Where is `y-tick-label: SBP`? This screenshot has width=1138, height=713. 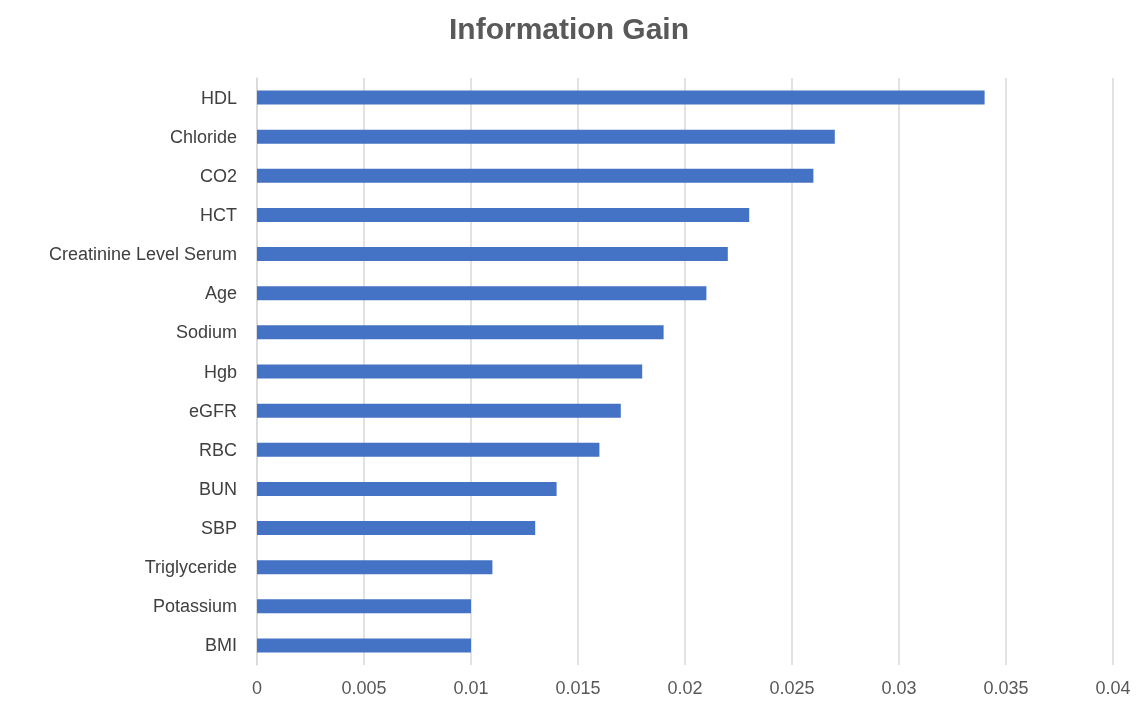
y-tick-label: SBP is located at coordinates (218, 528).